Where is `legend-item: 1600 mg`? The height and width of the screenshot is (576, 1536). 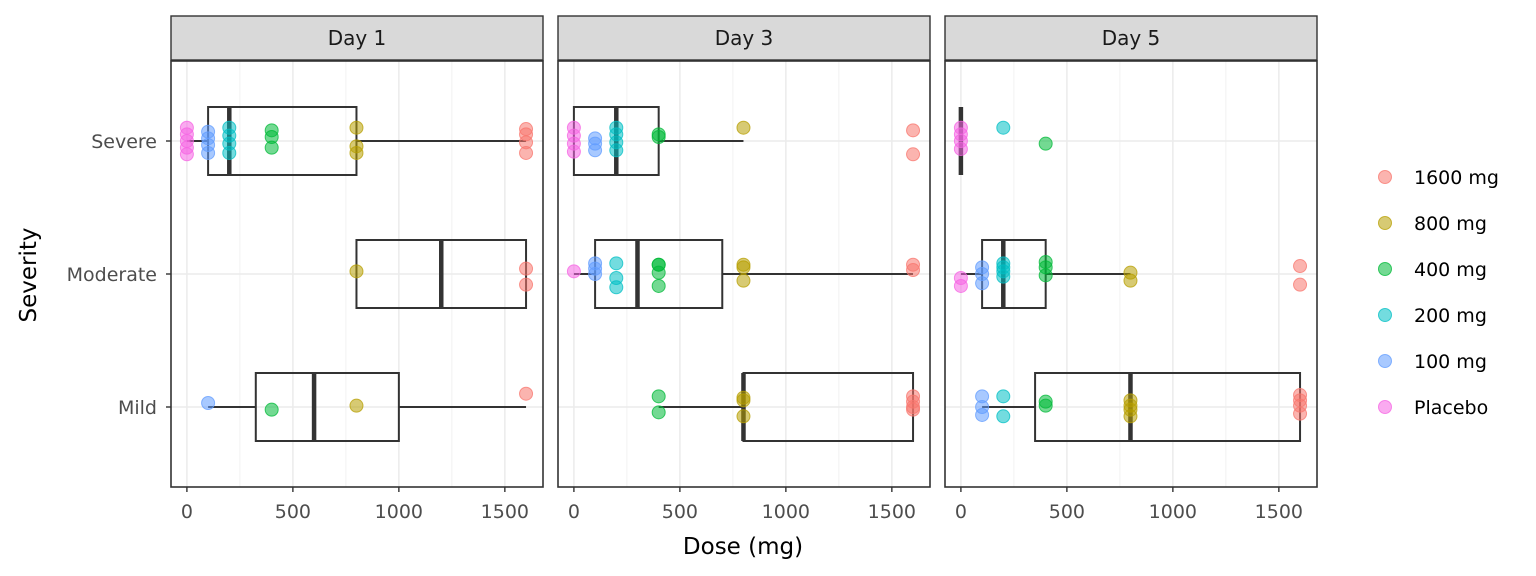
legend-item: 1600 mg is located at coordinates (1438, 178).